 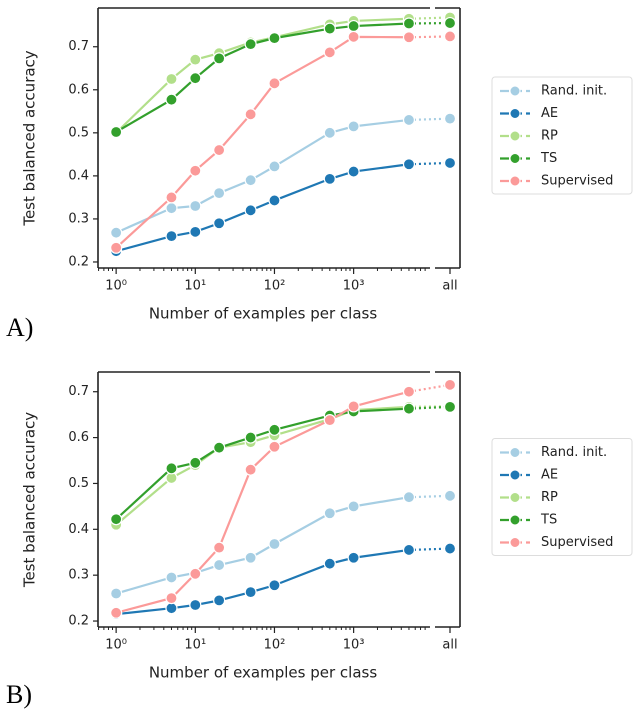 I want to click on y-tick-label: 0.5, so click(x=78, y=132).